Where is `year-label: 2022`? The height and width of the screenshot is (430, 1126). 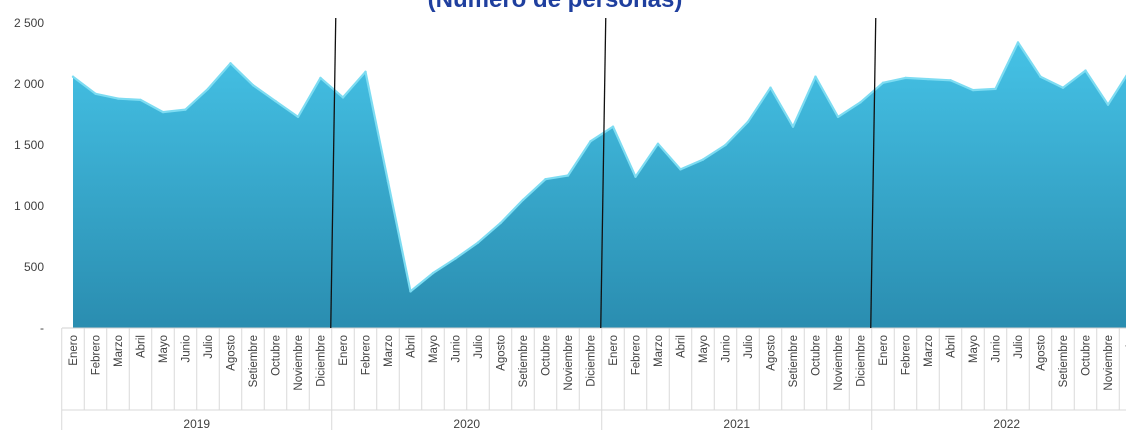
year-label: 2022 is located at coordinates (1006, 423).